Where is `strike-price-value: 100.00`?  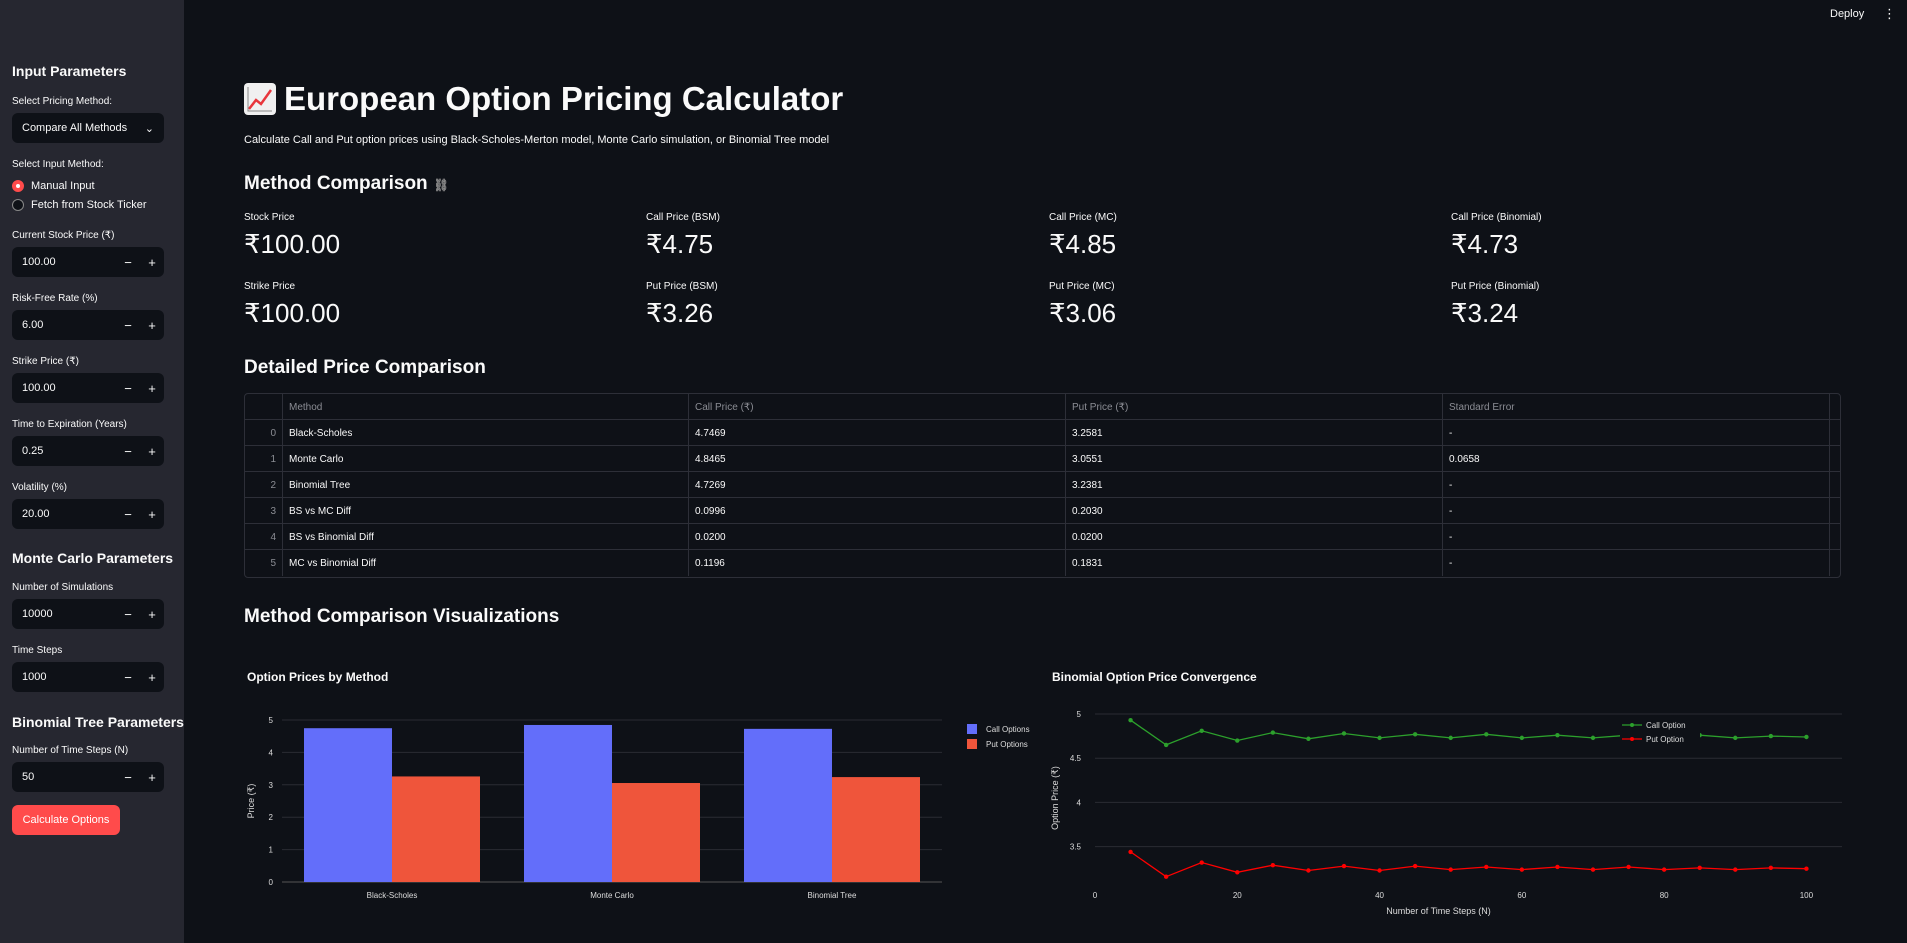 strike-price-value: 100.00 is located at coordinates (39, 388).